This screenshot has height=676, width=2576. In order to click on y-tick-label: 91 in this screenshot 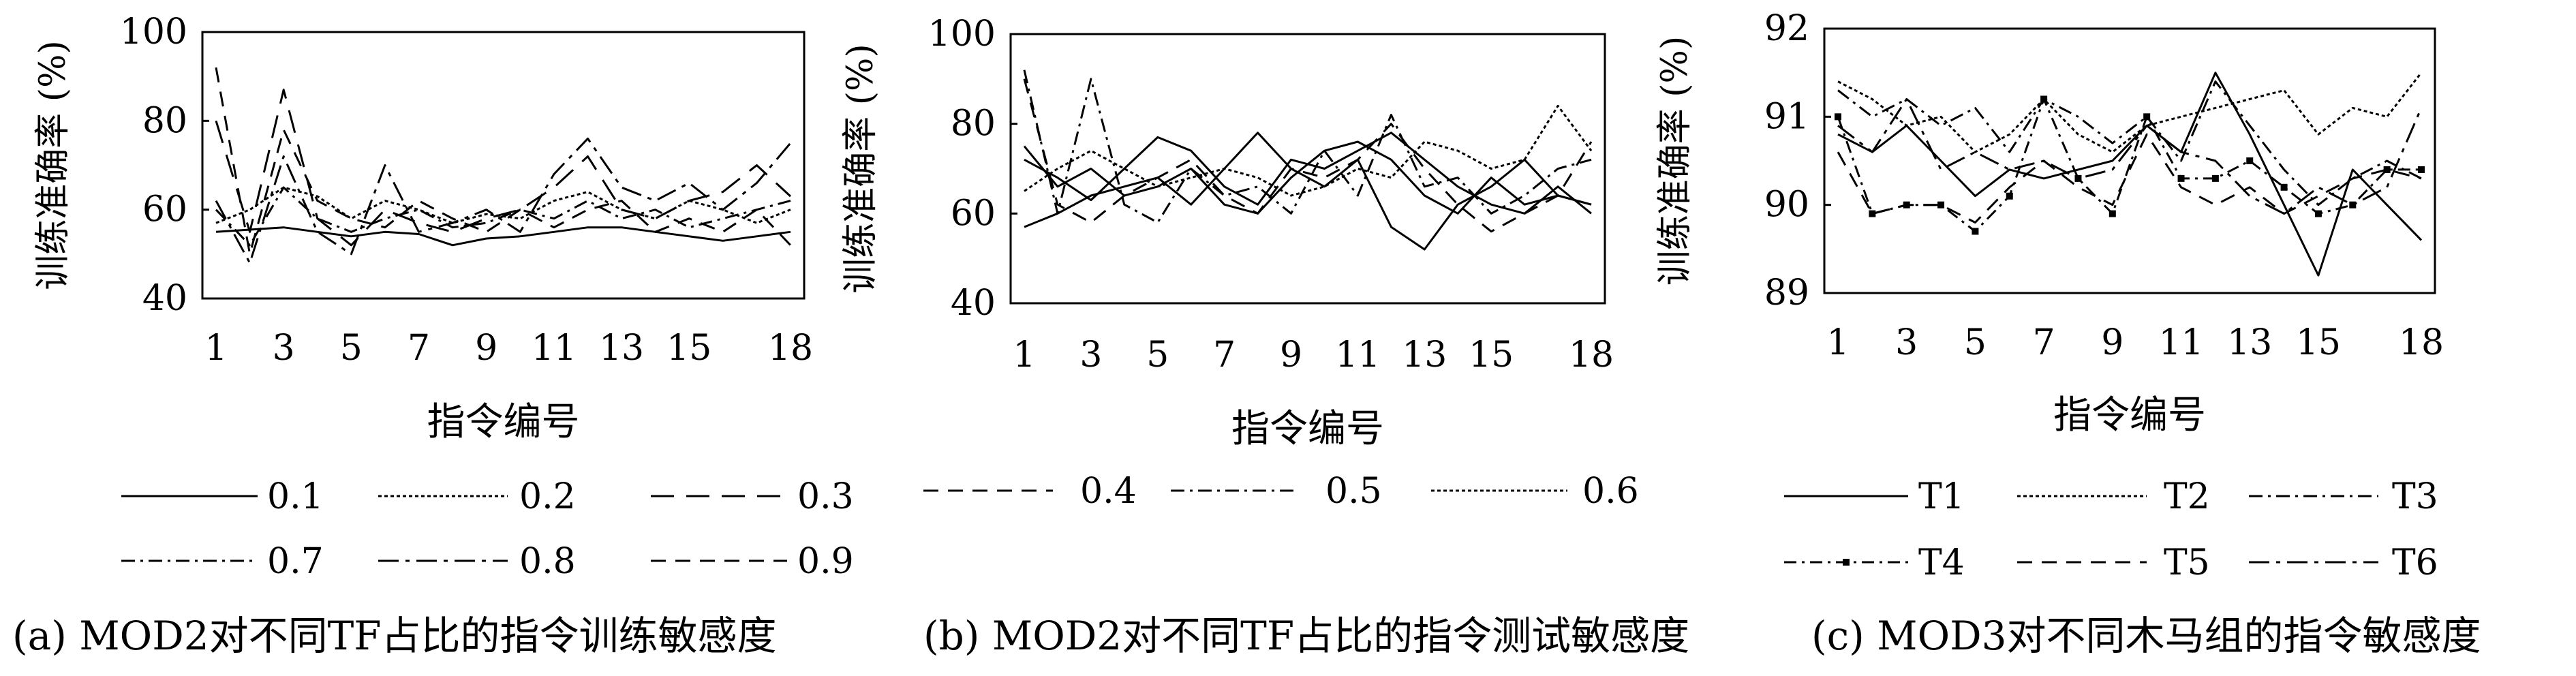, I will do `click(1786, 116)`.